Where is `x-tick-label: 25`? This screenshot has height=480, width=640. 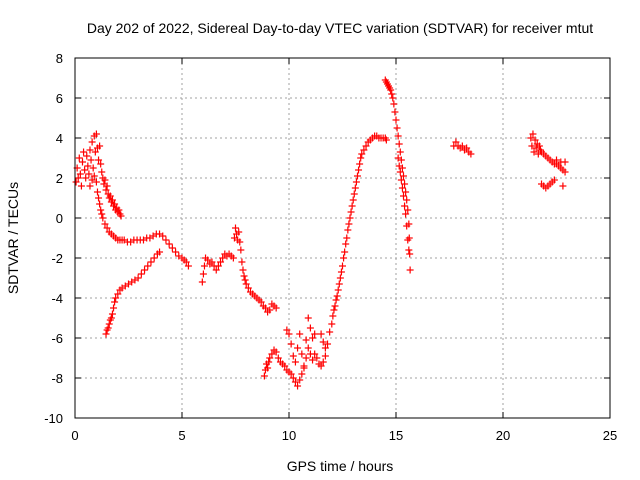
x-tick-label: 25 is located at coordinates (610, 435).